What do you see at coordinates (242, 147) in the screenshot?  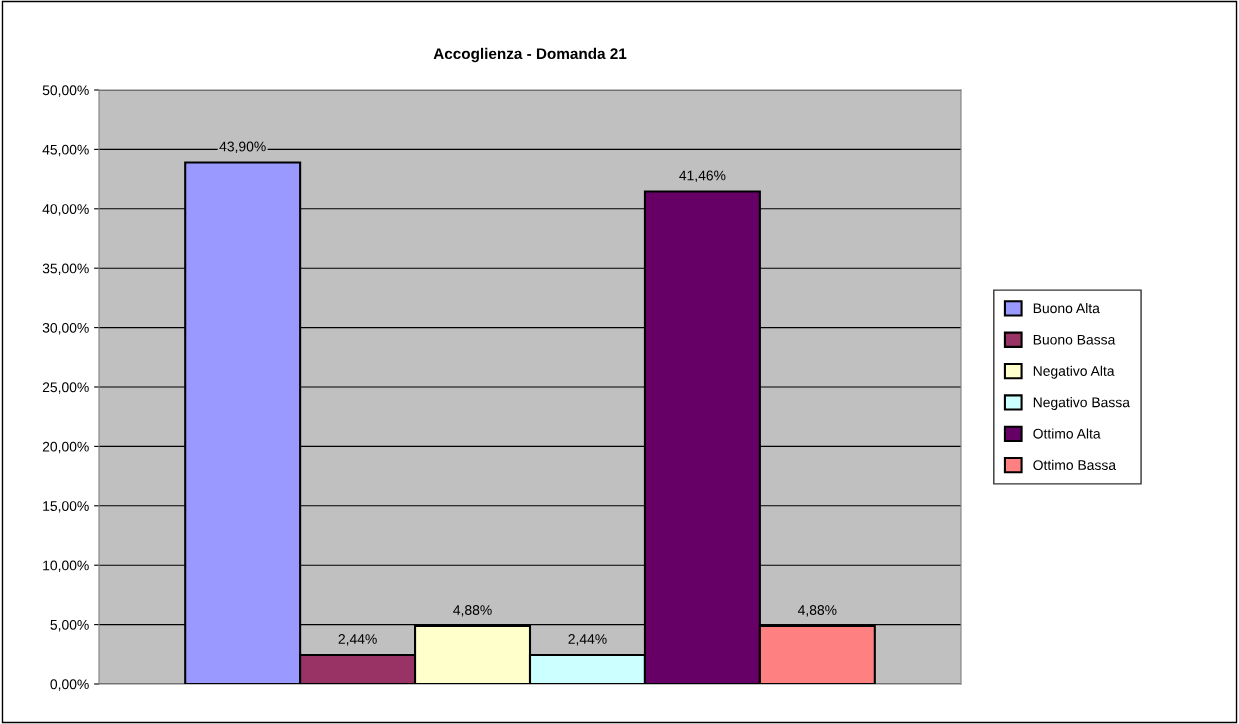 I see `data-label: 43,90%` at bounding box center [242, 147].